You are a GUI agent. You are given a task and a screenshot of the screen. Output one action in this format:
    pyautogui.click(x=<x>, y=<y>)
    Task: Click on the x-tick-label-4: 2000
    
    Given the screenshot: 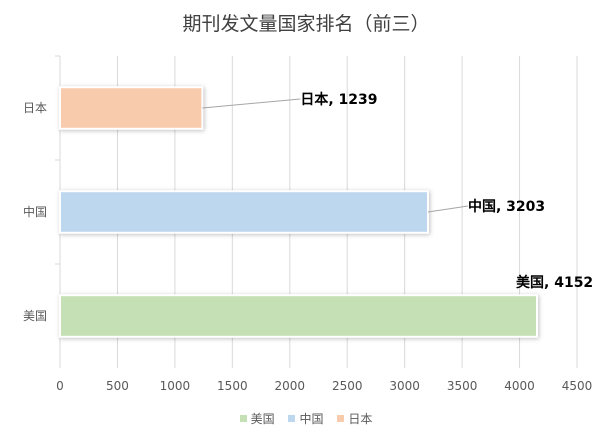 What is the action you would take?
    pyautogui.click(x=290, y=386)
    